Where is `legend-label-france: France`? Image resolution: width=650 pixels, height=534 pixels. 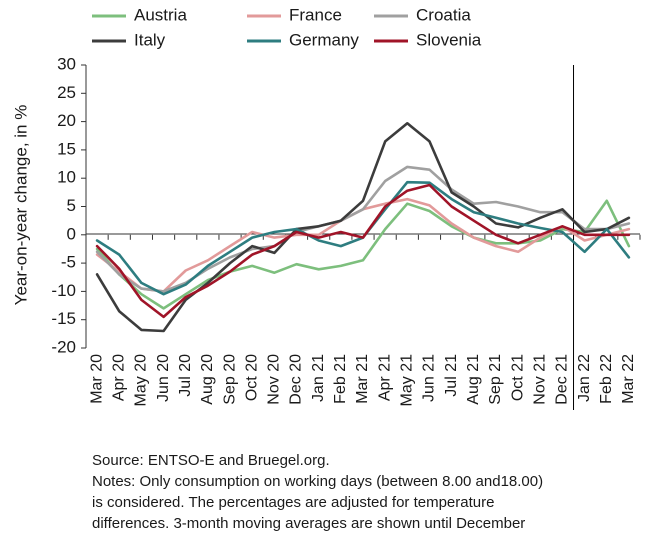 legend-label-france: France is located at coordinates (315, 14).